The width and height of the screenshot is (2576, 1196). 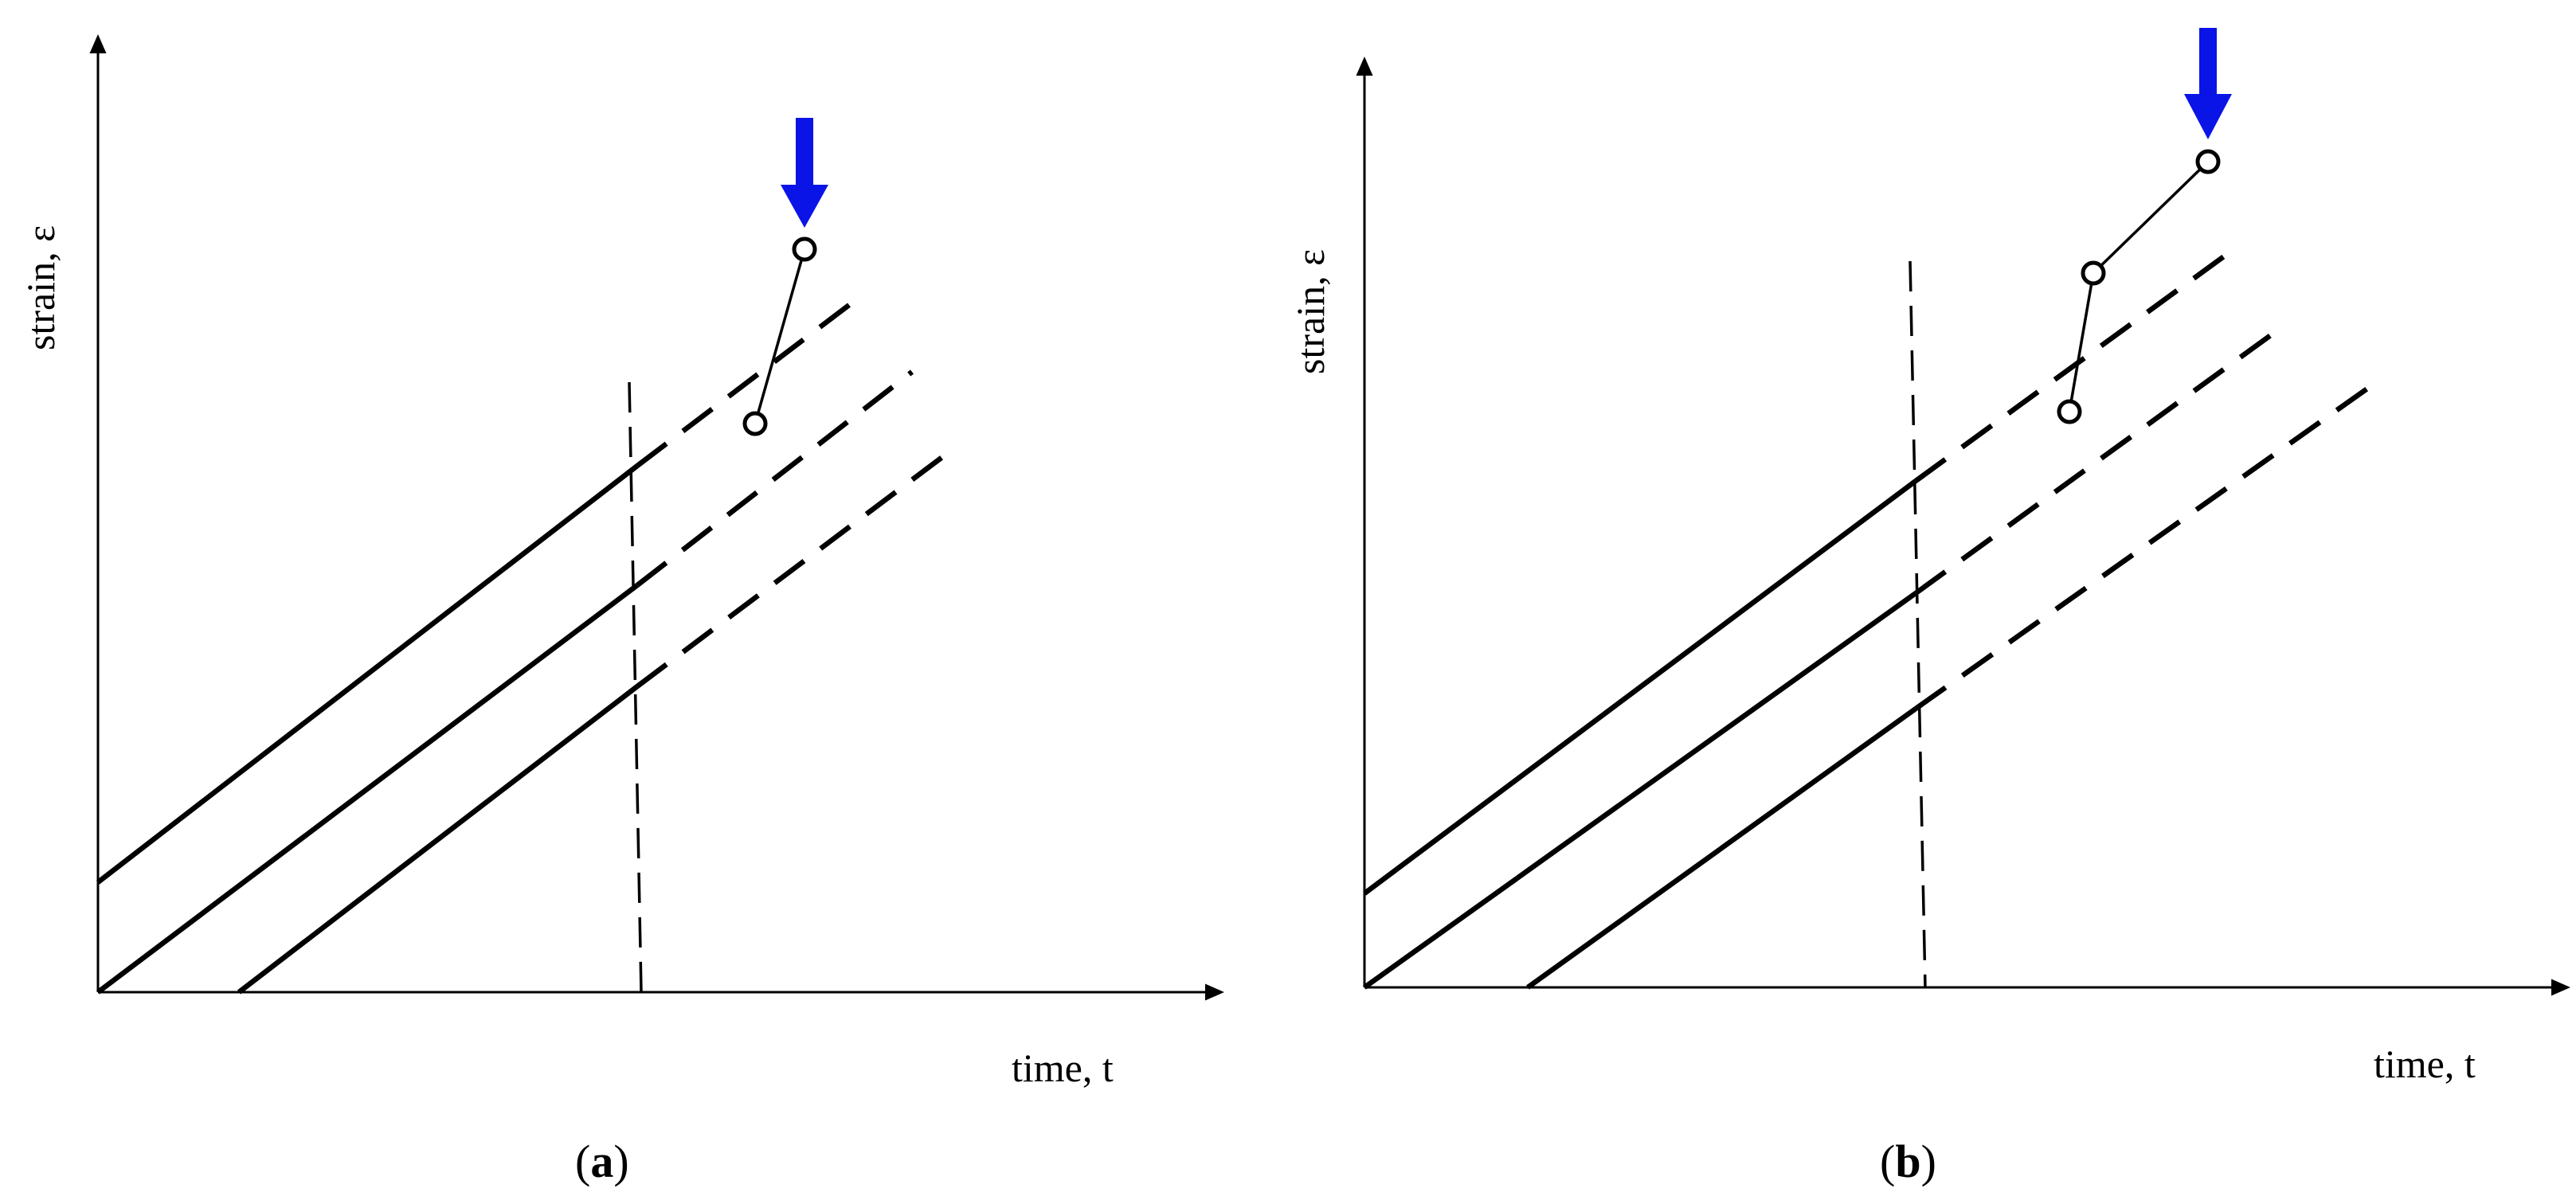 I want to click on panel-a-solid-line-top, so click(x=367, y=674).